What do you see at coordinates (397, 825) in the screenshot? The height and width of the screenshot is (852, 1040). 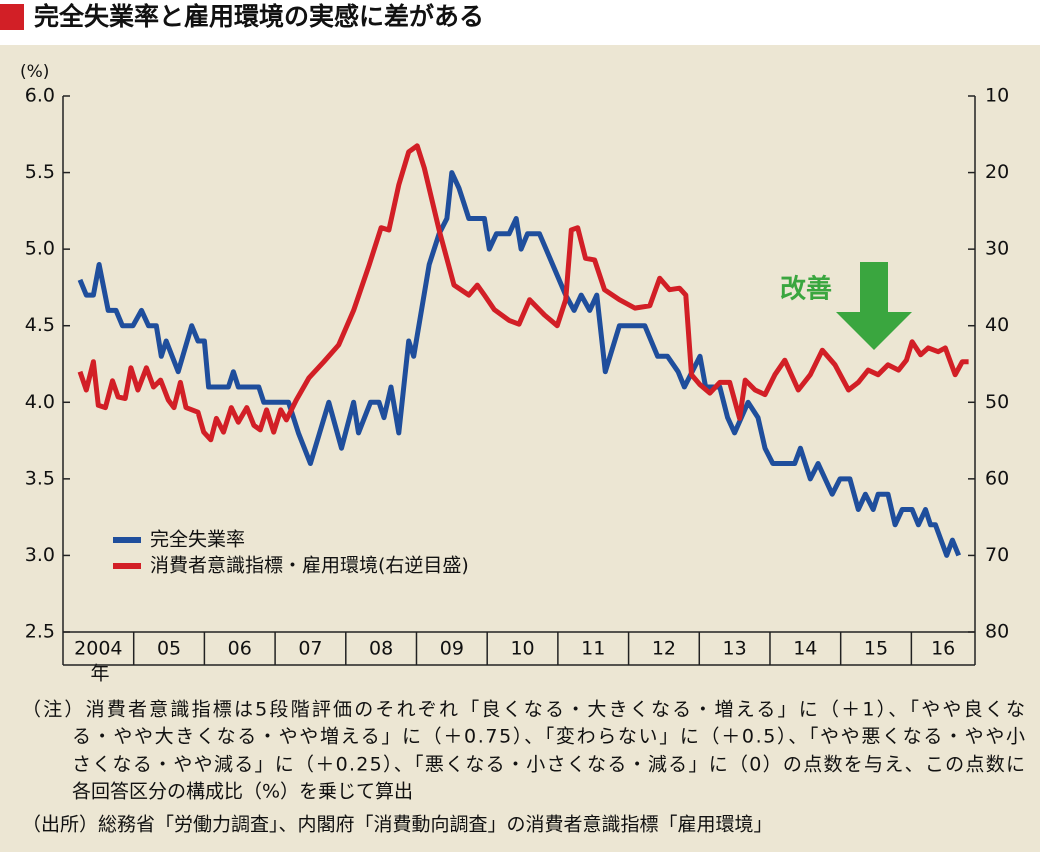 I see `source: （出所）総務省「労働力調査」、内閣府「消費動向調査」の消費者意識指標「雇用環境」` at bounding box center [397, 825].